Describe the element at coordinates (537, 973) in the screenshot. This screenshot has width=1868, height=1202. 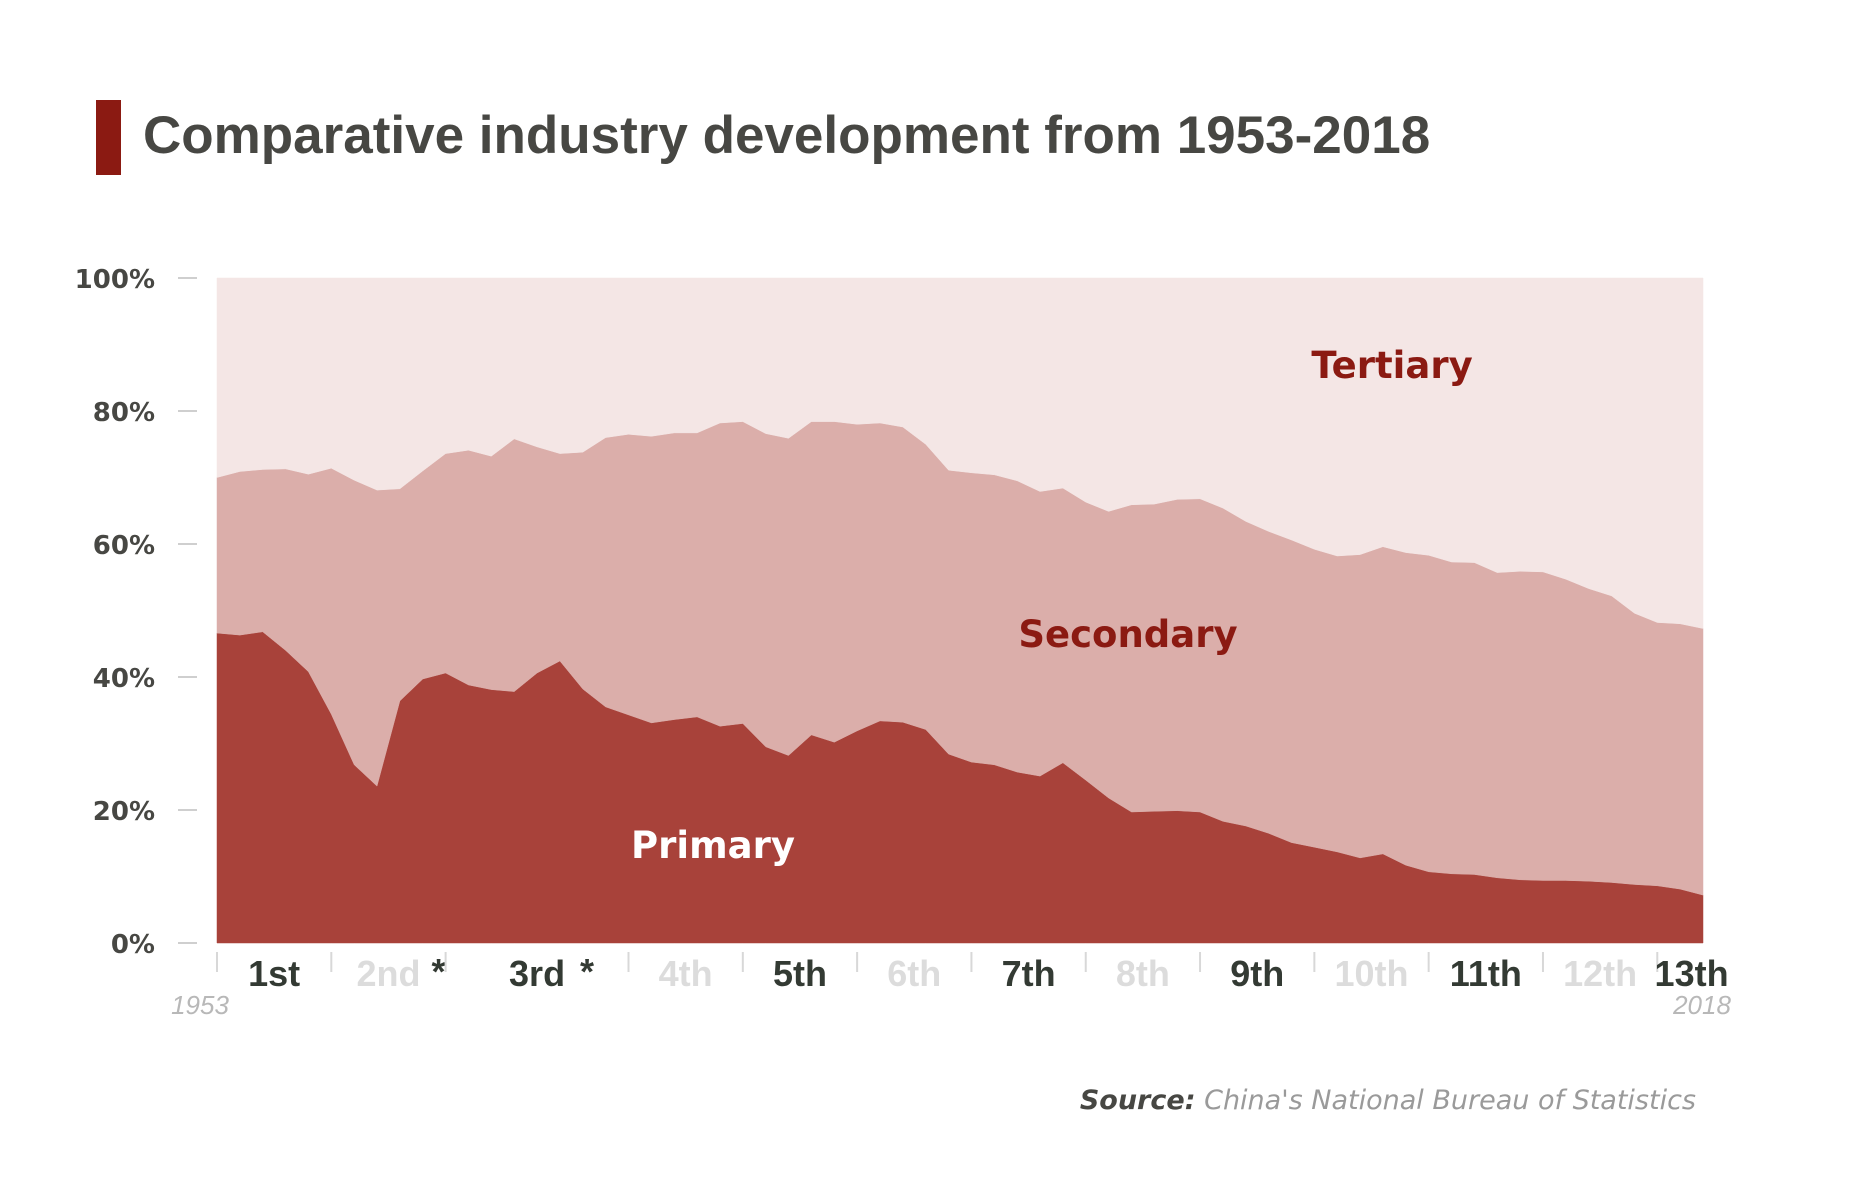
I see `plan-label-3rd: 3rd` at that location.